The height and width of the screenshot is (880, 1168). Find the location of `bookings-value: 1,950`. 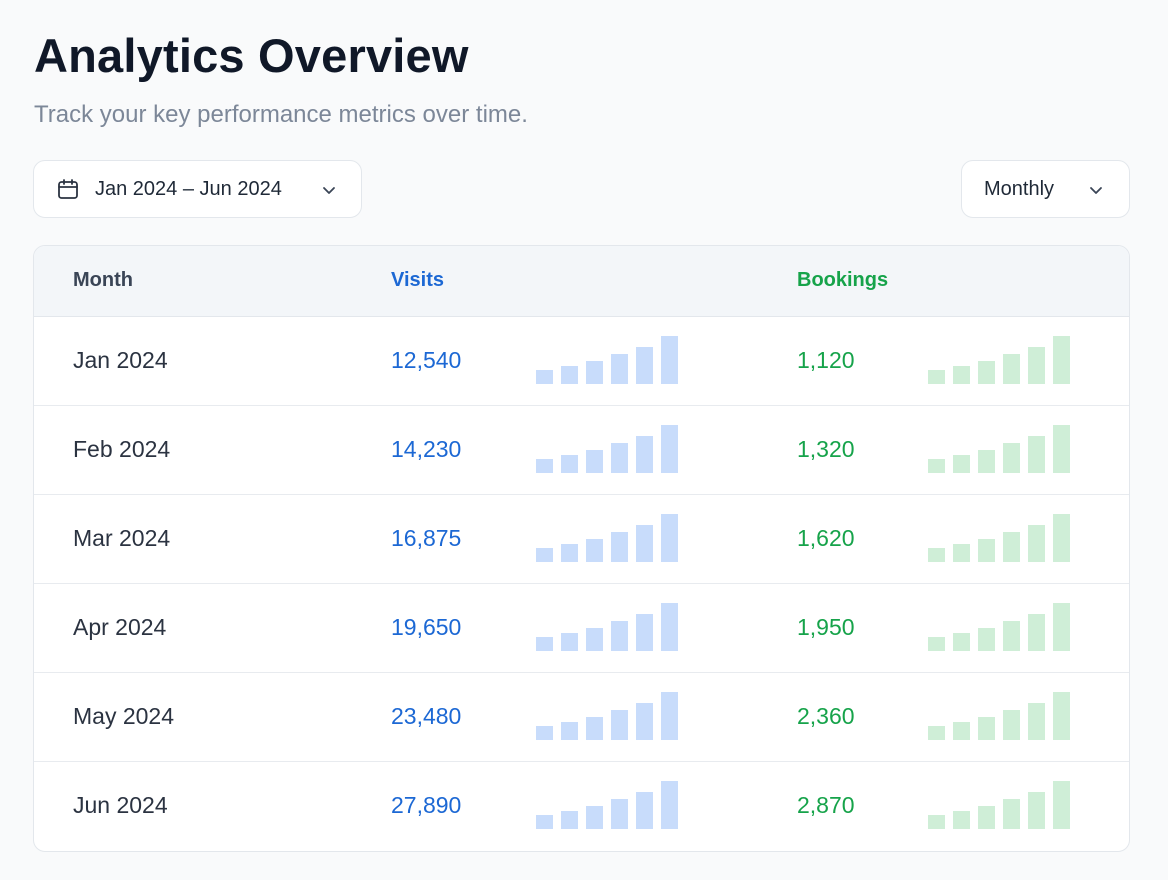

bookings-value: 1,950 is located at coordinates (826, 627).